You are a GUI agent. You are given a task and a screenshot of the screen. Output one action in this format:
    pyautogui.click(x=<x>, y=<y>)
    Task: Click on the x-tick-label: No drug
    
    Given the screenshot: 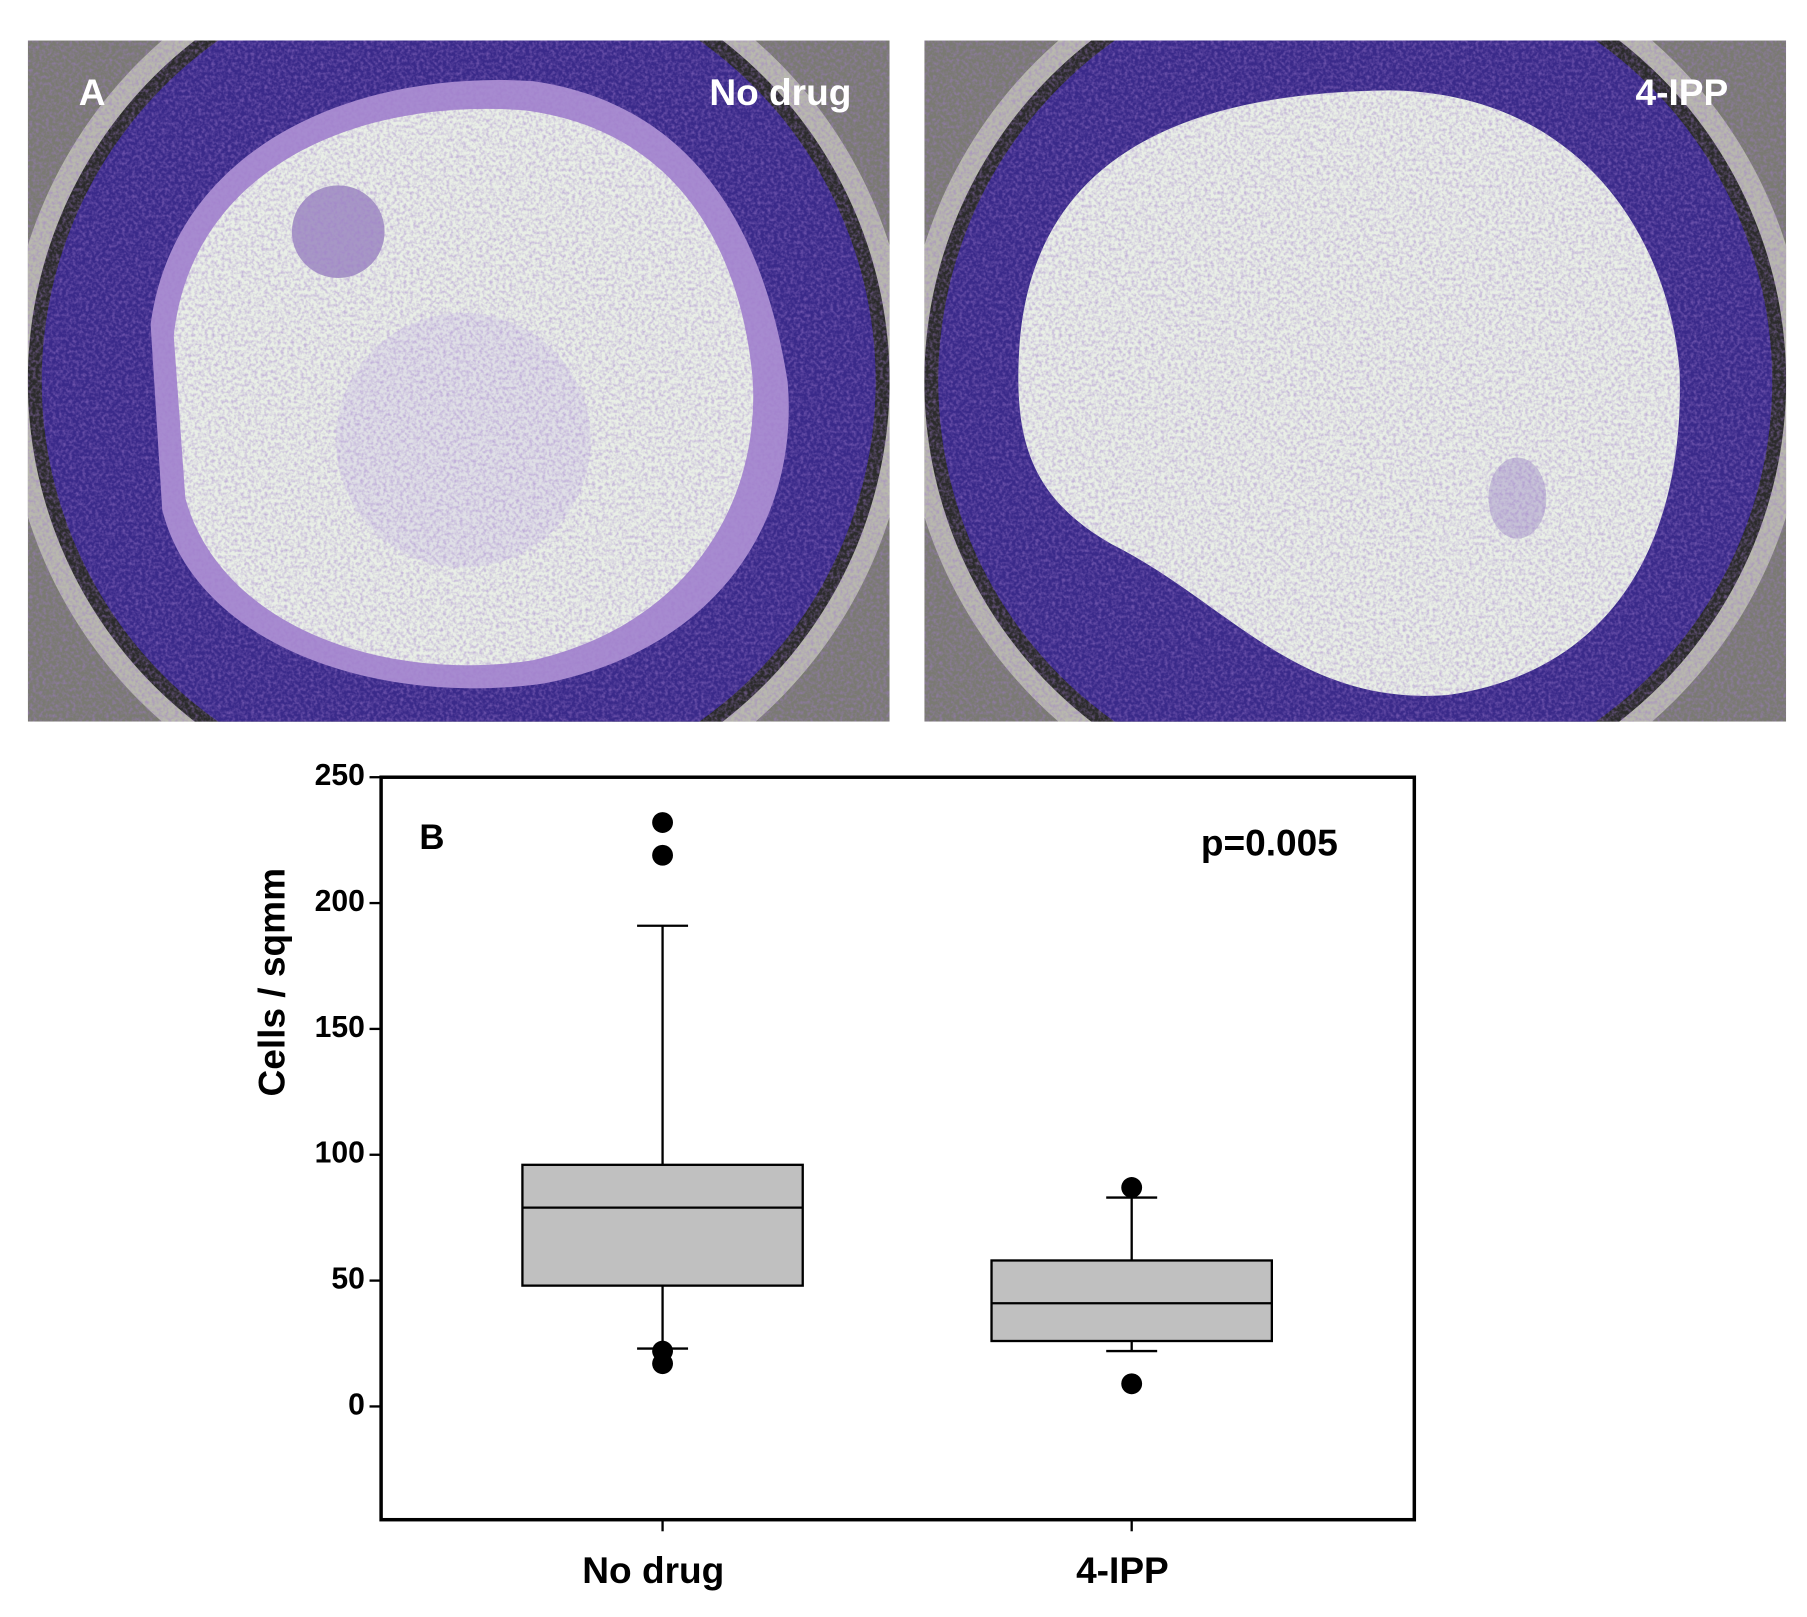 What is the action you would take?
    pyautogui.click(x=653, y=1570)
    